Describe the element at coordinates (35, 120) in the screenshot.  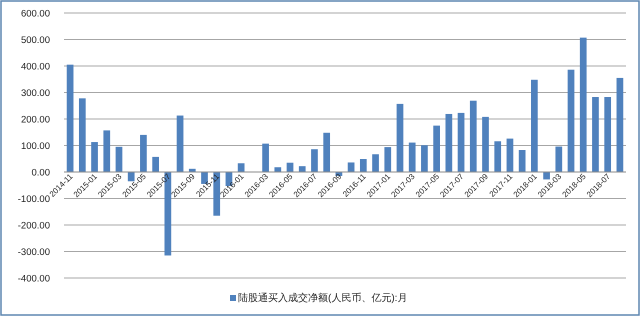
I see `y-tick-label: 200.00` at that location.